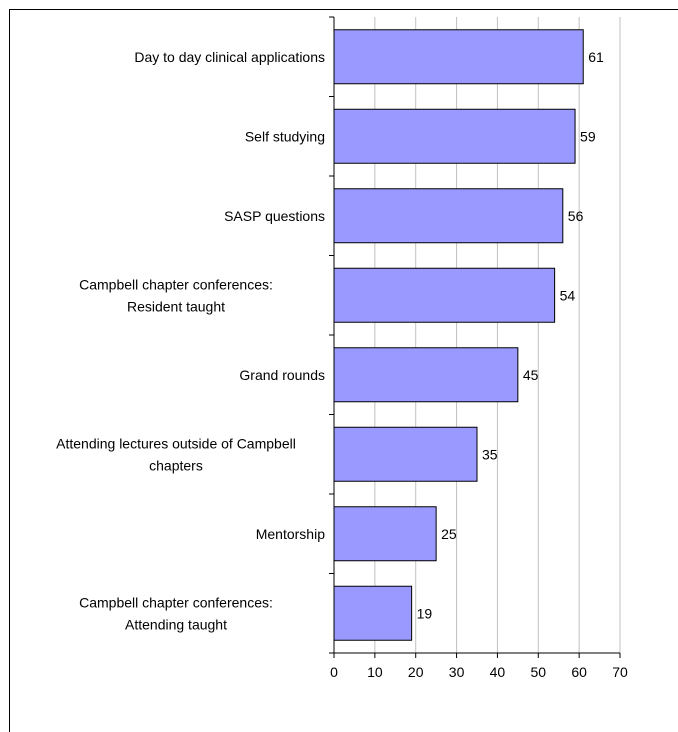 Image resolution: width=678 pixels, height=732 pixels. I want to click on data-label-5: 45, so click(531, 375).